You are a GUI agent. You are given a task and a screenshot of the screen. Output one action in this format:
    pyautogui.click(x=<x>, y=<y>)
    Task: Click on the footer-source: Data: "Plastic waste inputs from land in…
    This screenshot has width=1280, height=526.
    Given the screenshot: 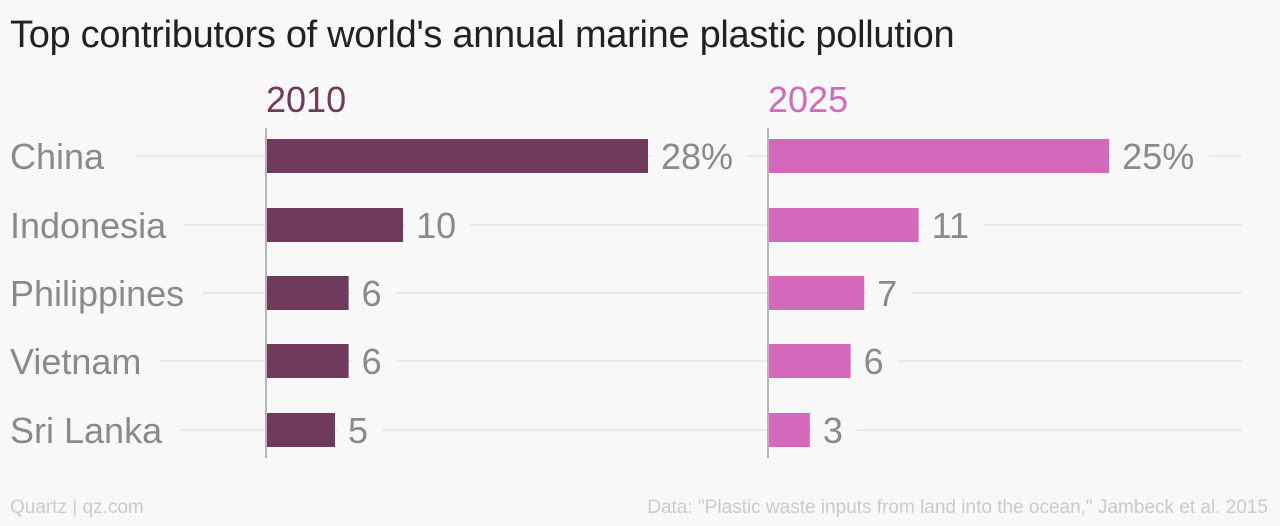 What is the action you would take?
    pyautogui.click(x=957, y=507)
    